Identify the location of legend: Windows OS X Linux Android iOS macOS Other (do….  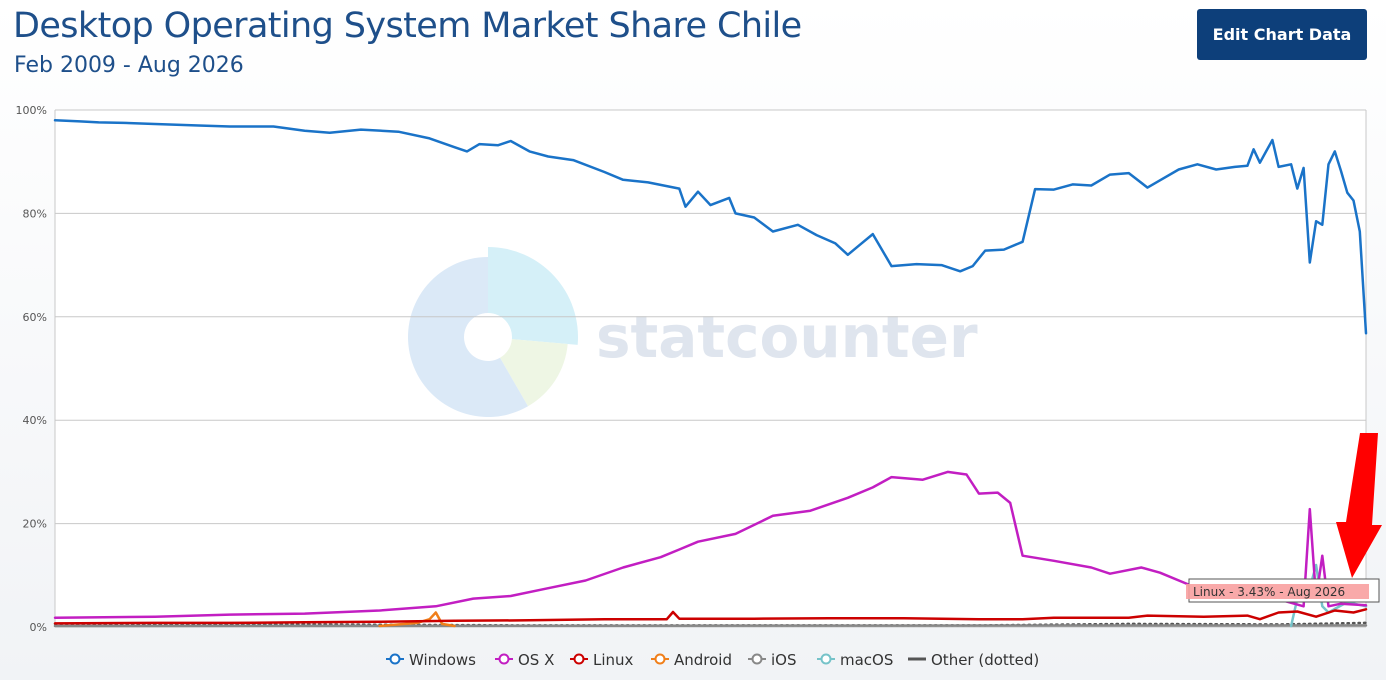
(712, 660).